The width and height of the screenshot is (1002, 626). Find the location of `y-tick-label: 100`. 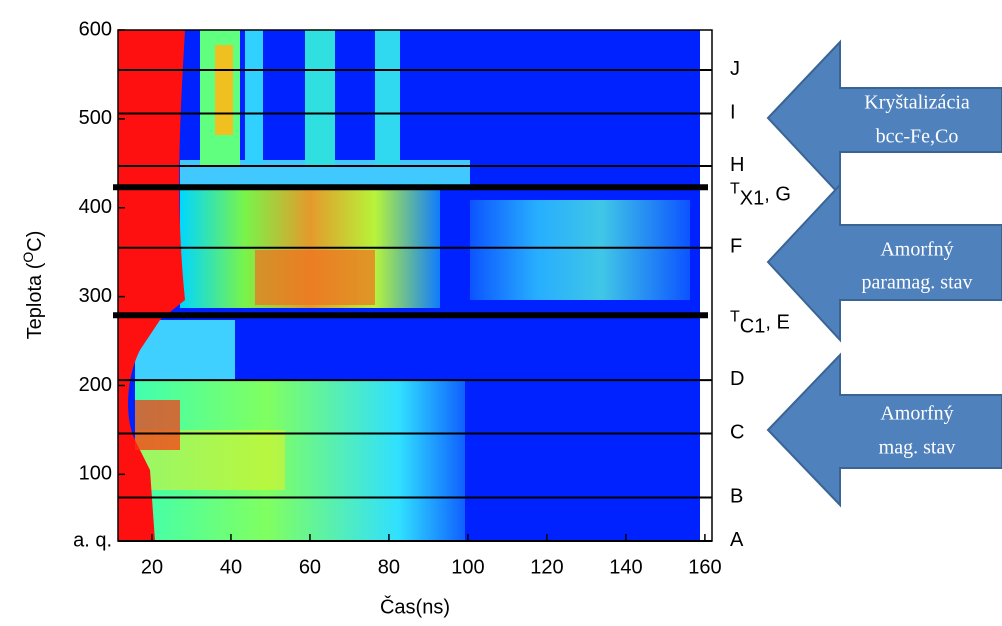

y-tick-label: 100 is located at coordinates (95, 474).